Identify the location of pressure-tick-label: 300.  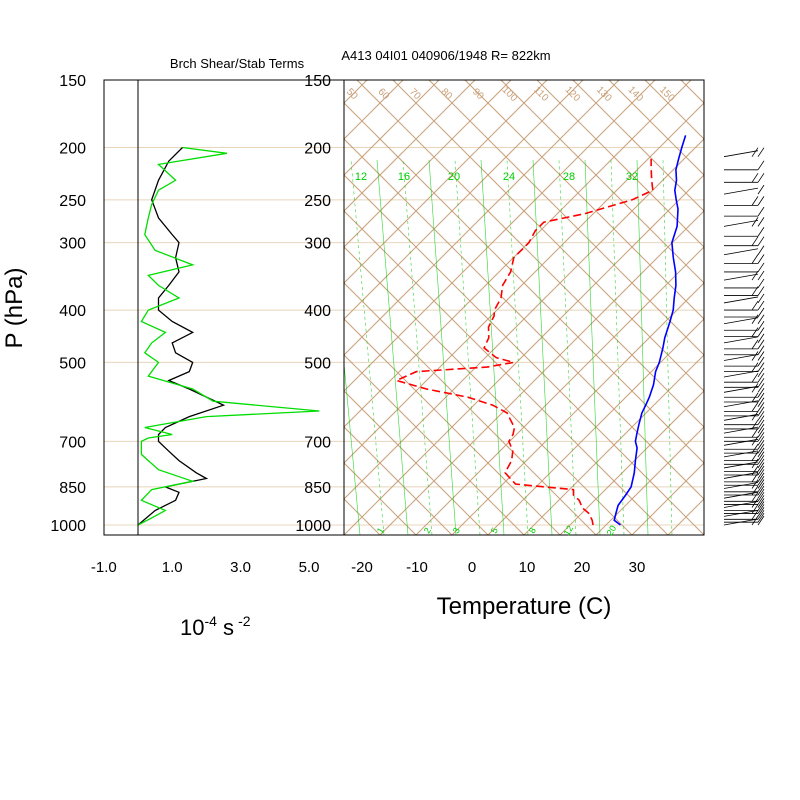
(317, 244).